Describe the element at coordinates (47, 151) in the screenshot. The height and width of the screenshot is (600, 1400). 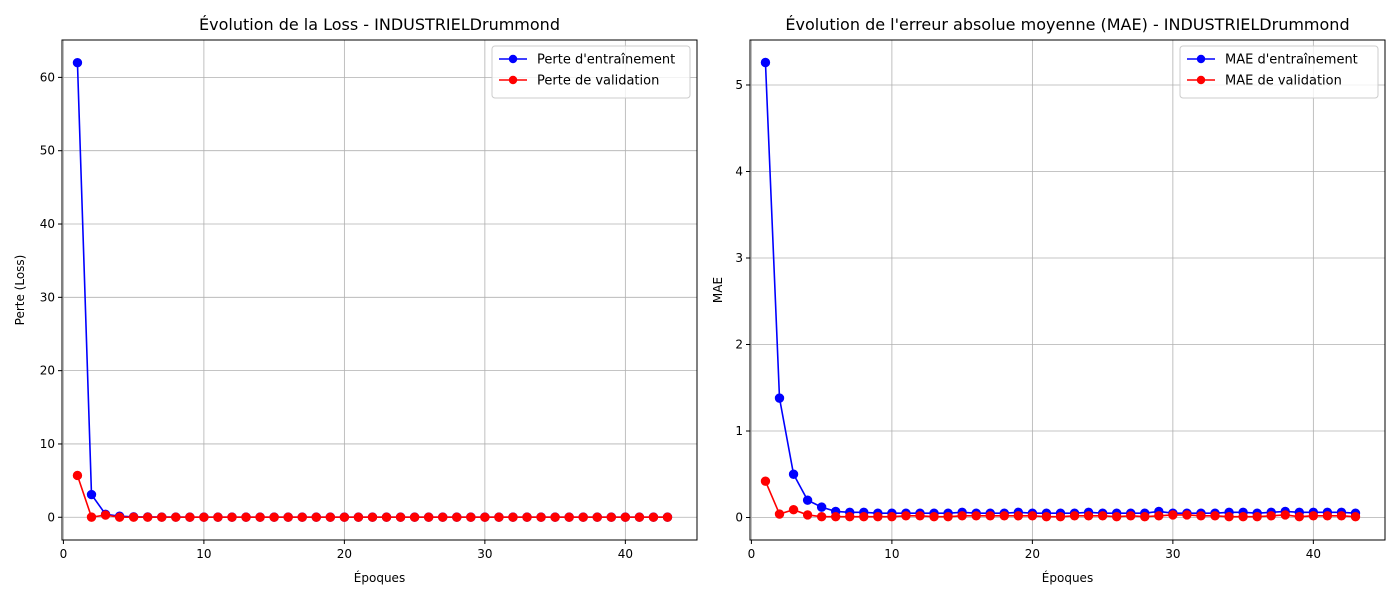
I see `y-tick-label: 50` at that location.